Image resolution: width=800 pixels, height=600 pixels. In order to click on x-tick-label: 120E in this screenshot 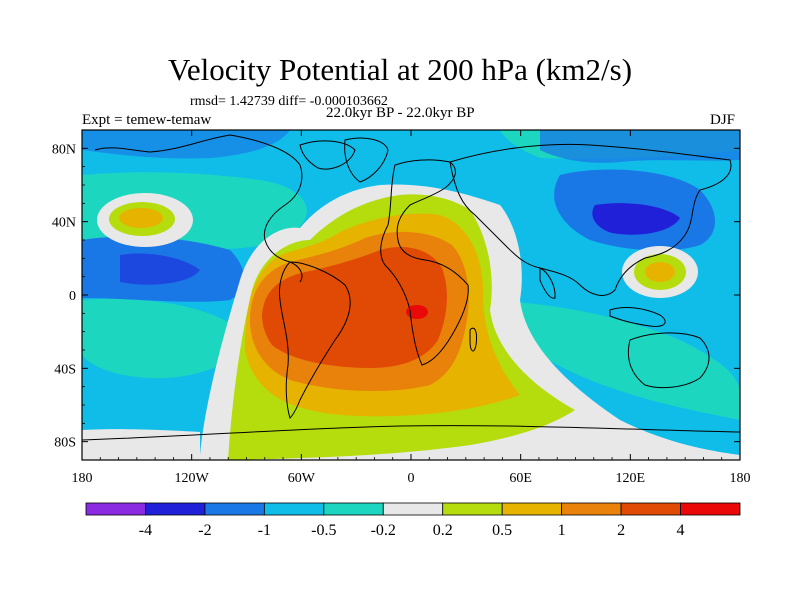, I will do `click(631, 478)`.